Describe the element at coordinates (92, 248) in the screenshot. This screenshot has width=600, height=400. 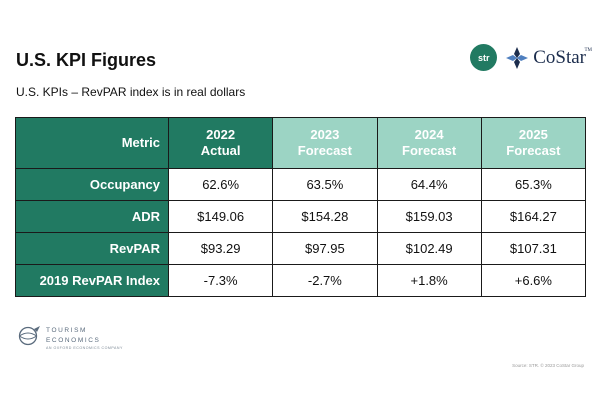
I see `row-label: RevPAR` at that location.